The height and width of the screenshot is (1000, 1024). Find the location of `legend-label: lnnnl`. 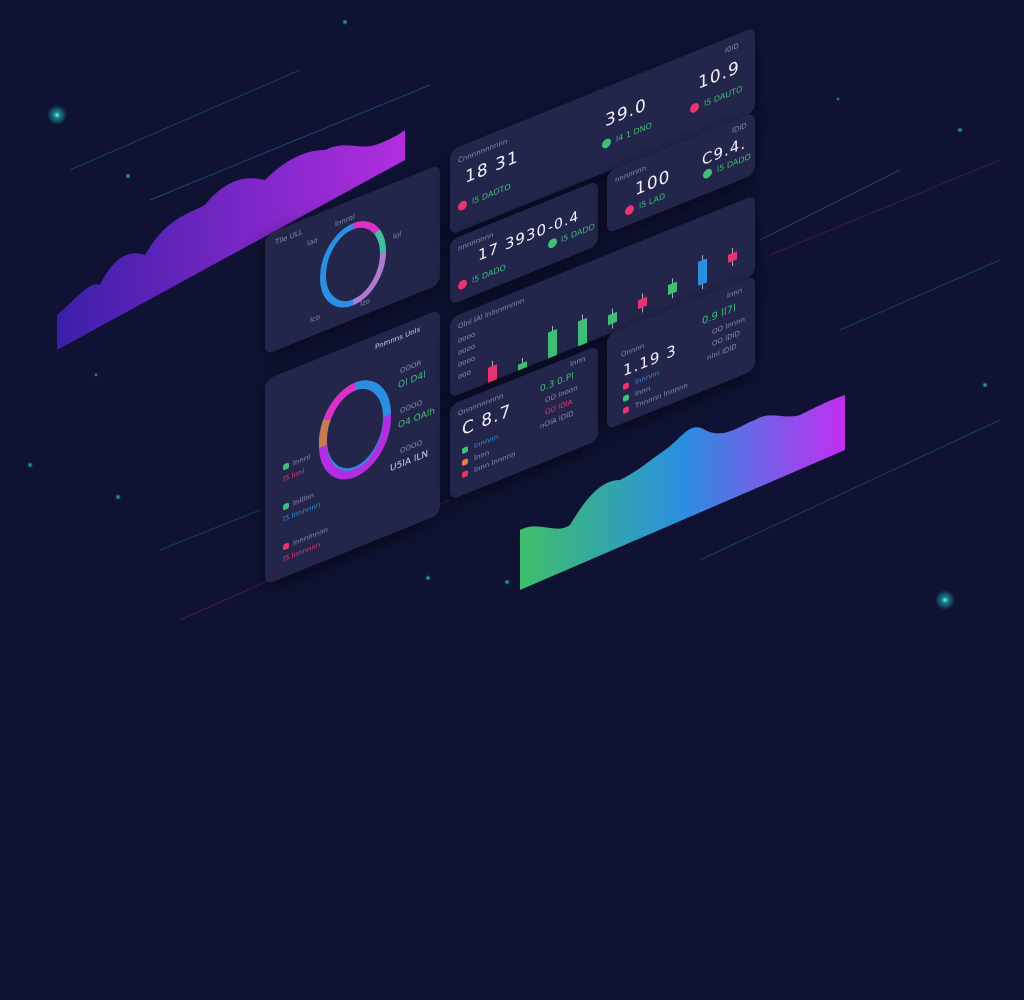

legend-label: lnnnl is located at coordinates (302, 460).